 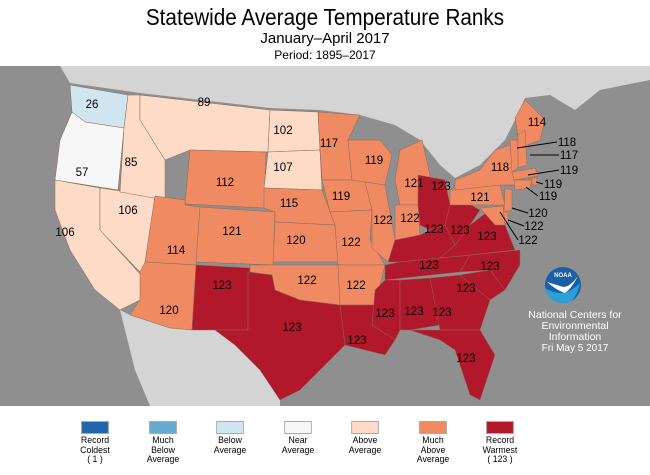 What do you see at coordinates (532, 191) in the screenshot?
I see `leader-line-ct` at bounding box center [532, 191].